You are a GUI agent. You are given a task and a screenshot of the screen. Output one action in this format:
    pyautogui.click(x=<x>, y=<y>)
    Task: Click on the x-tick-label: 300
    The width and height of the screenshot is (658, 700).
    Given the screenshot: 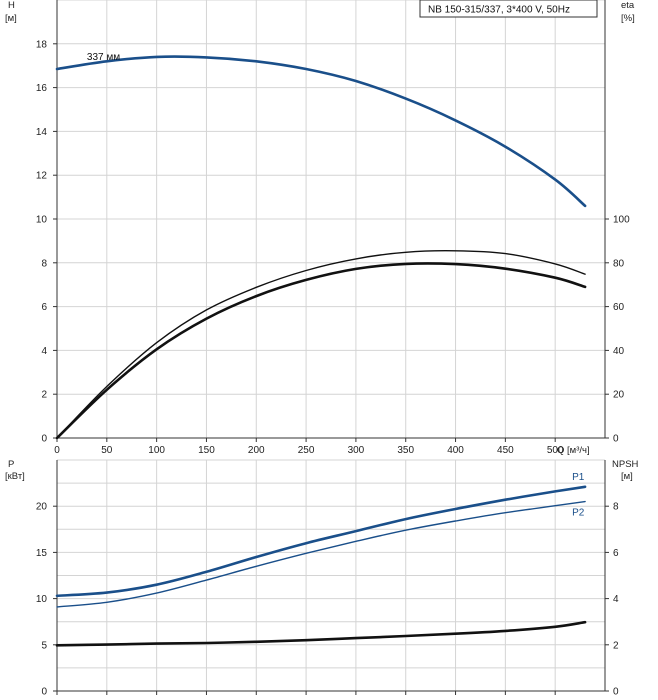 What is the action you would take?
    pyautogui.click(x=356, y=450)
    